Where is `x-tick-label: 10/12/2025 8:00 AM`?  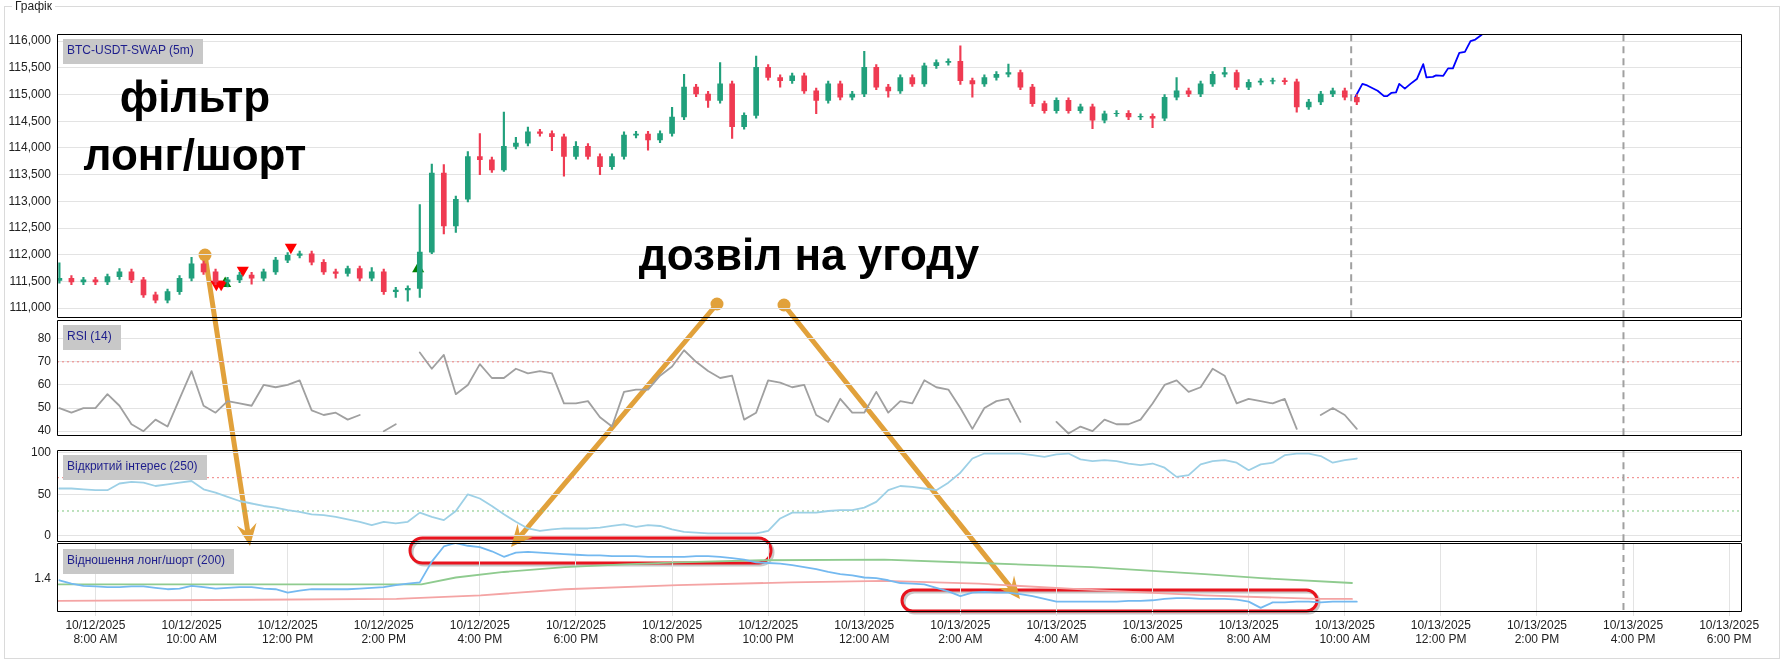 x-tick-label: 10/12/2025 8:00 AM is located at coordinates (95, 631).